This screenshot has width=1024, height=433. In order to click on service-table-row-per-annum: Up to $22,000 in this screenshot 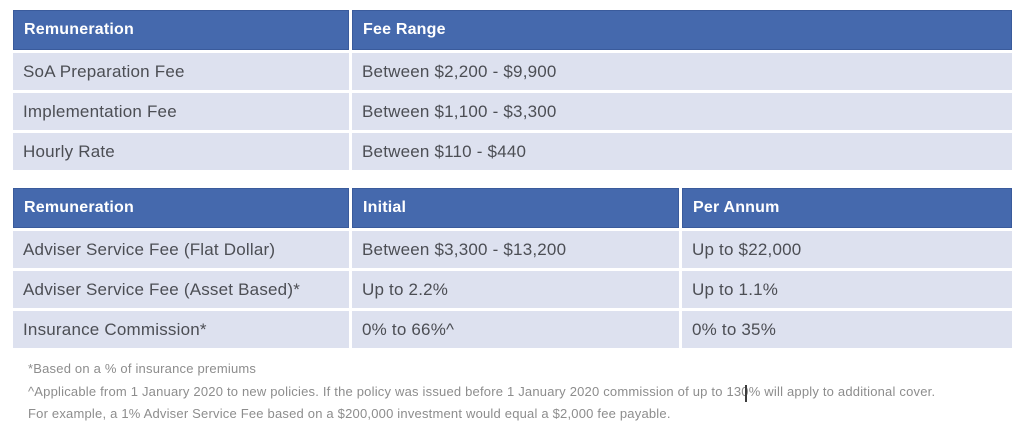, I will do `click(847, 249)`.